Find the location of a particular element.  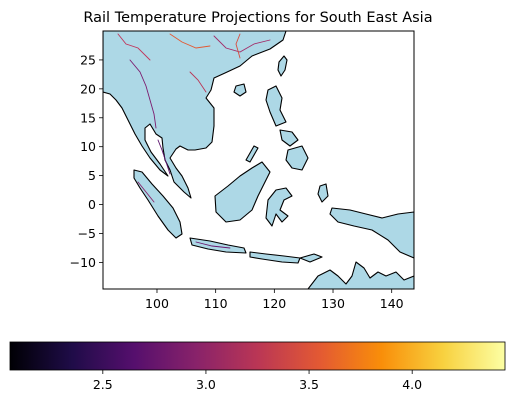

luzon is located at coordinates (276, 106).